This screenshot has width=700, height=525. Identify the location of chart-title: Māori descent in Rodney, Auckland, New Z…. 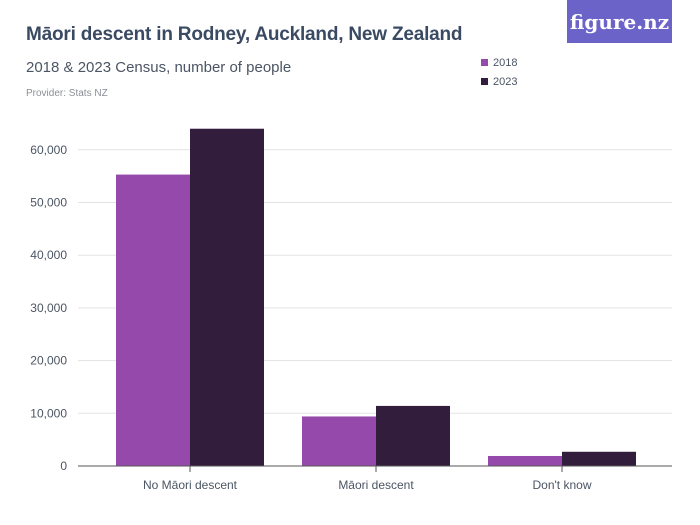
(244, 34).